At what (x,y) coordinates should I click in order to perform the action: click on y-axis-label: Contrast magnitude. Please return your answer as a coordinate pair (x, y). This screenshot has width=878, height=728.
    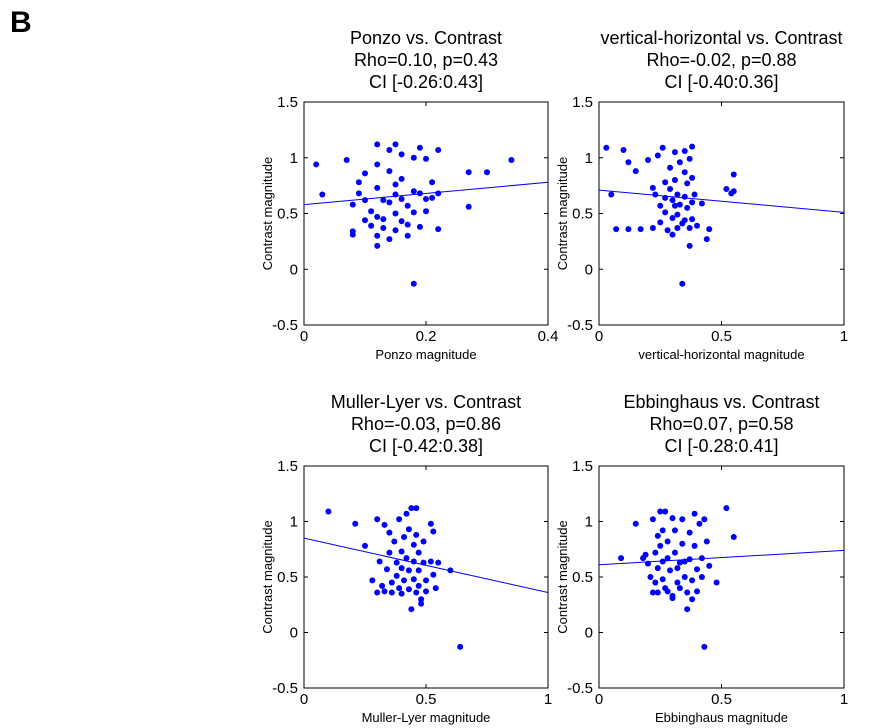
    Looking at the image, I should click on (562, 213).